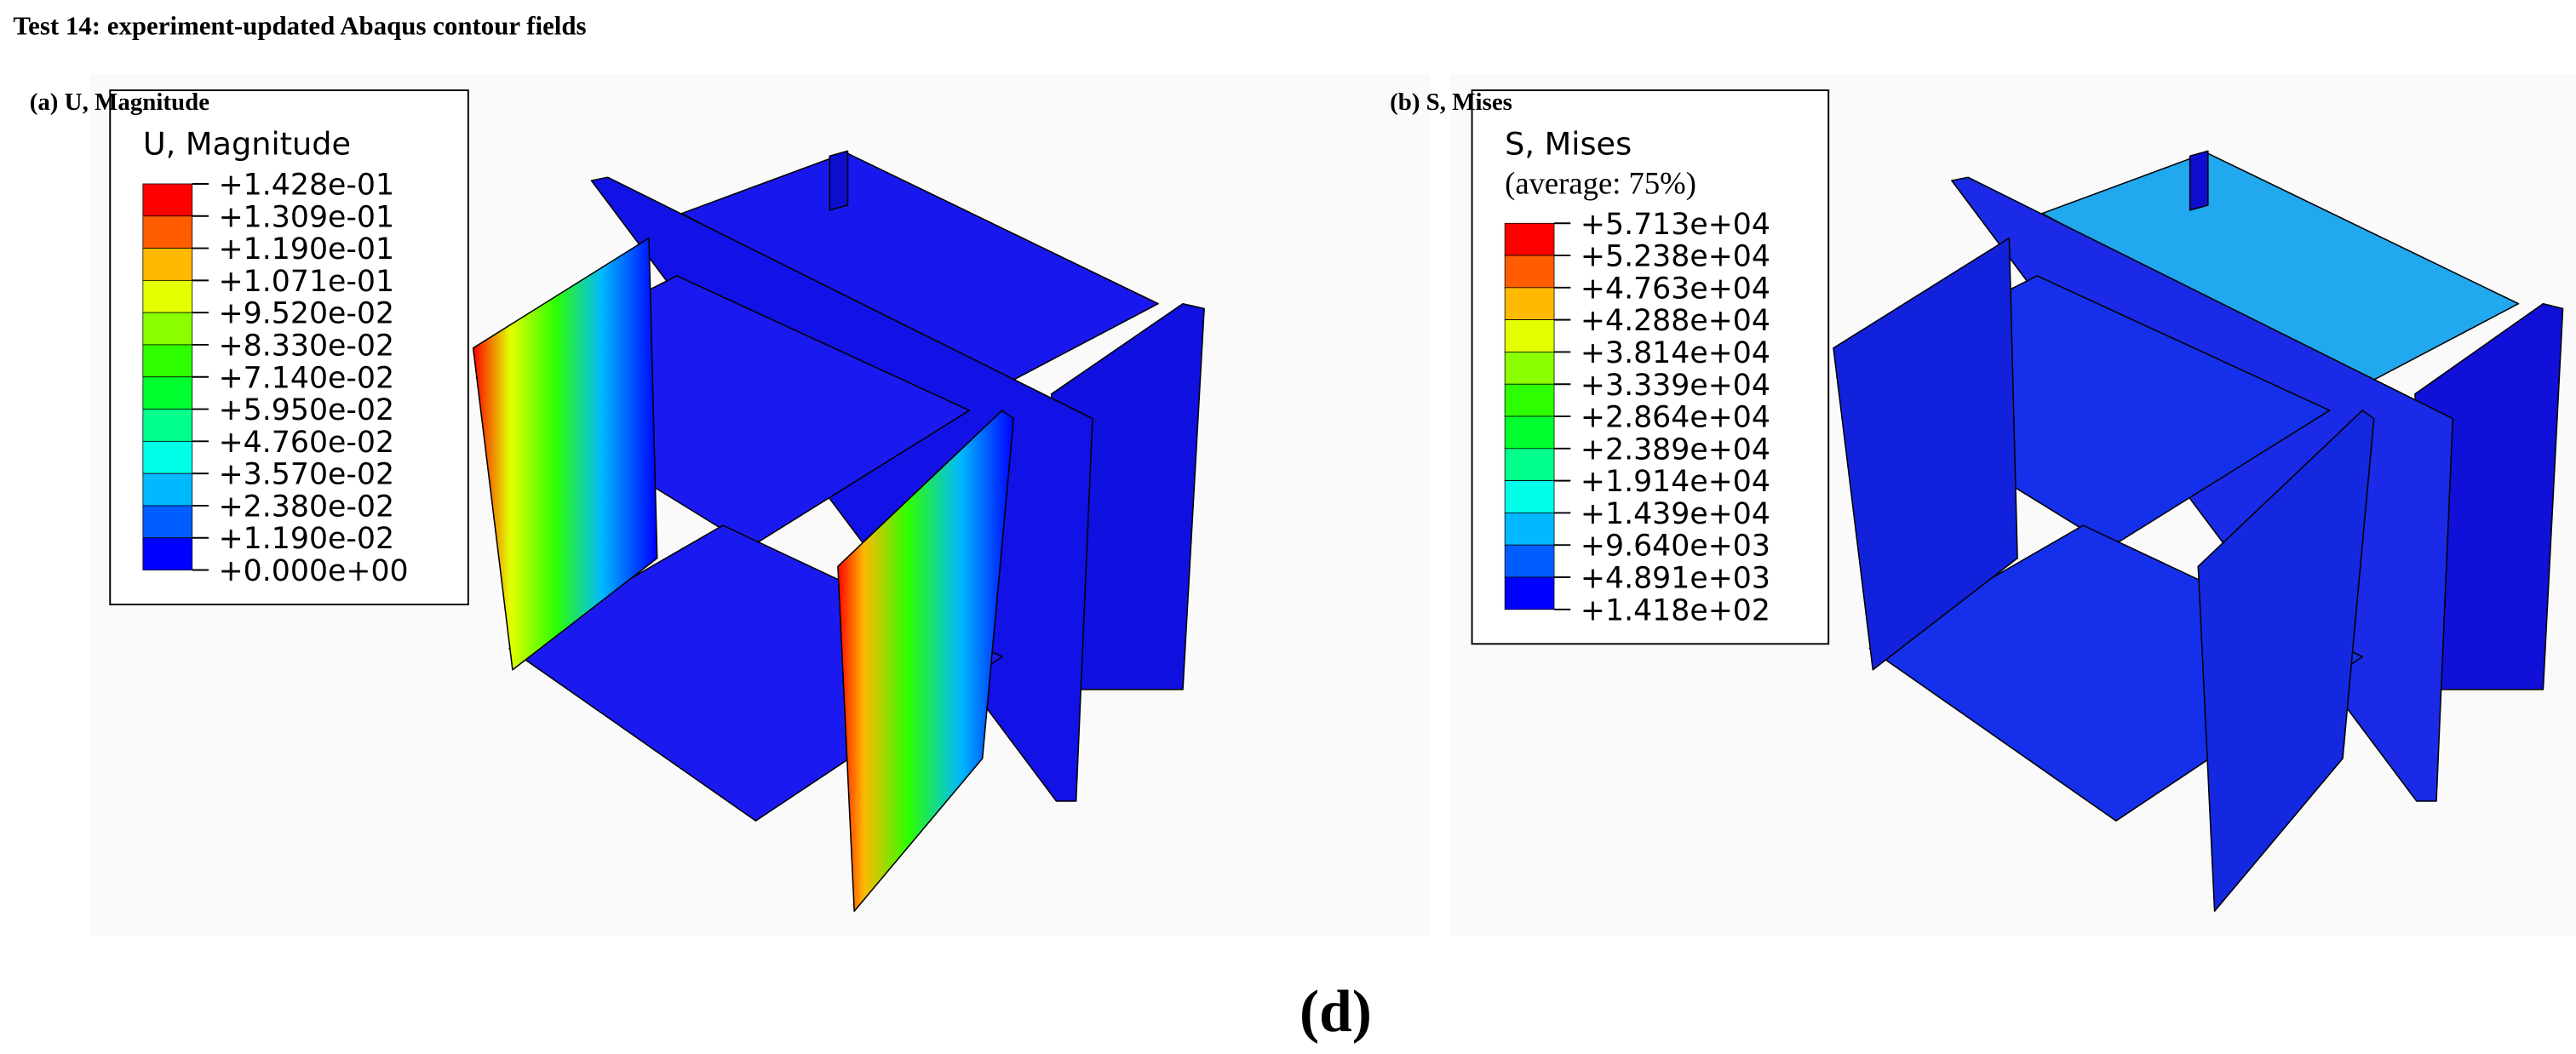 The image size is (2576, 1054). I want to click on legend-entry: +1.190e-01, so click(307, 249).